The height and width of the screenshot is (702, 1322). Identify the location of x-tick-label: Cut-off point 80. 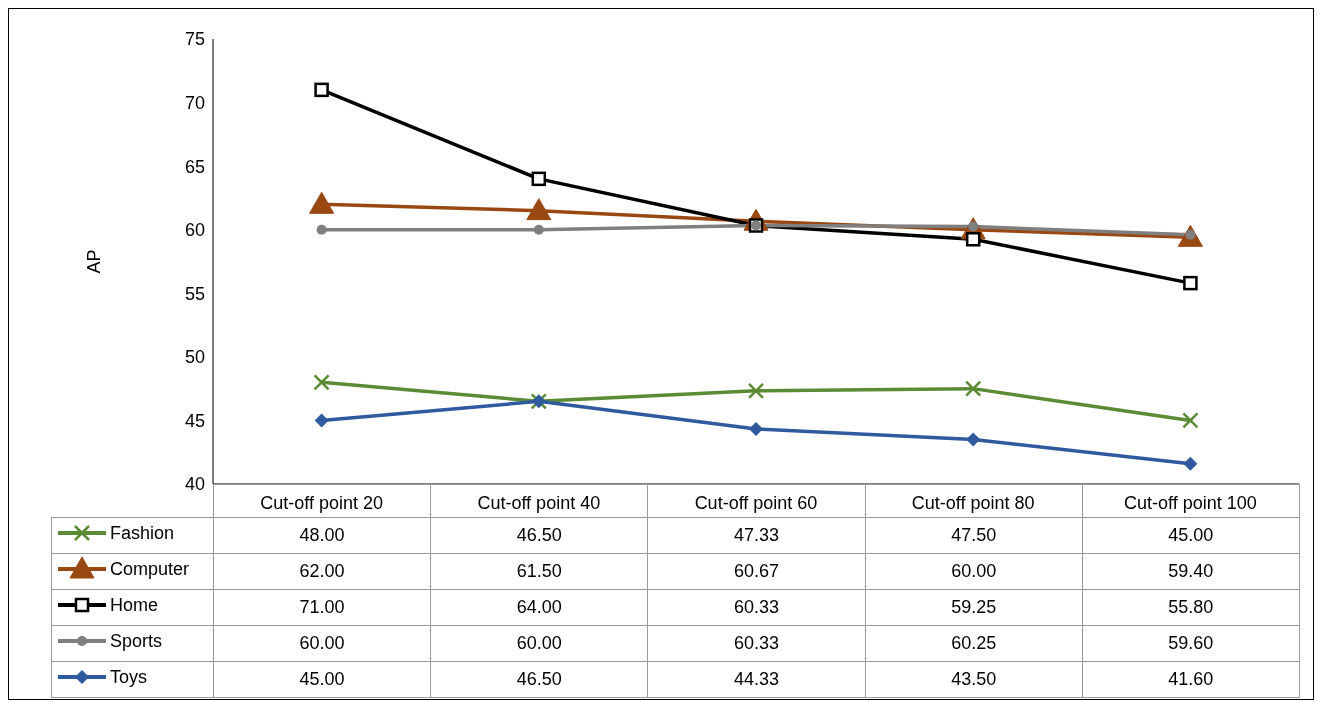
(973, 502).